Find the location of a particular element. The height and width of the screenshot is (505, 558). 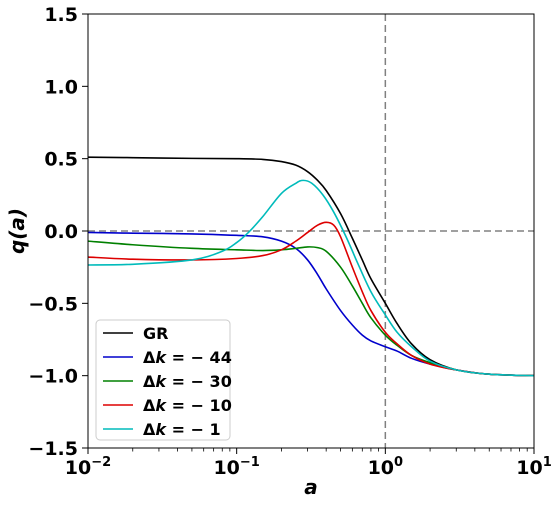

y-tick-label: 0.5 is located at coordinates (61, 160).